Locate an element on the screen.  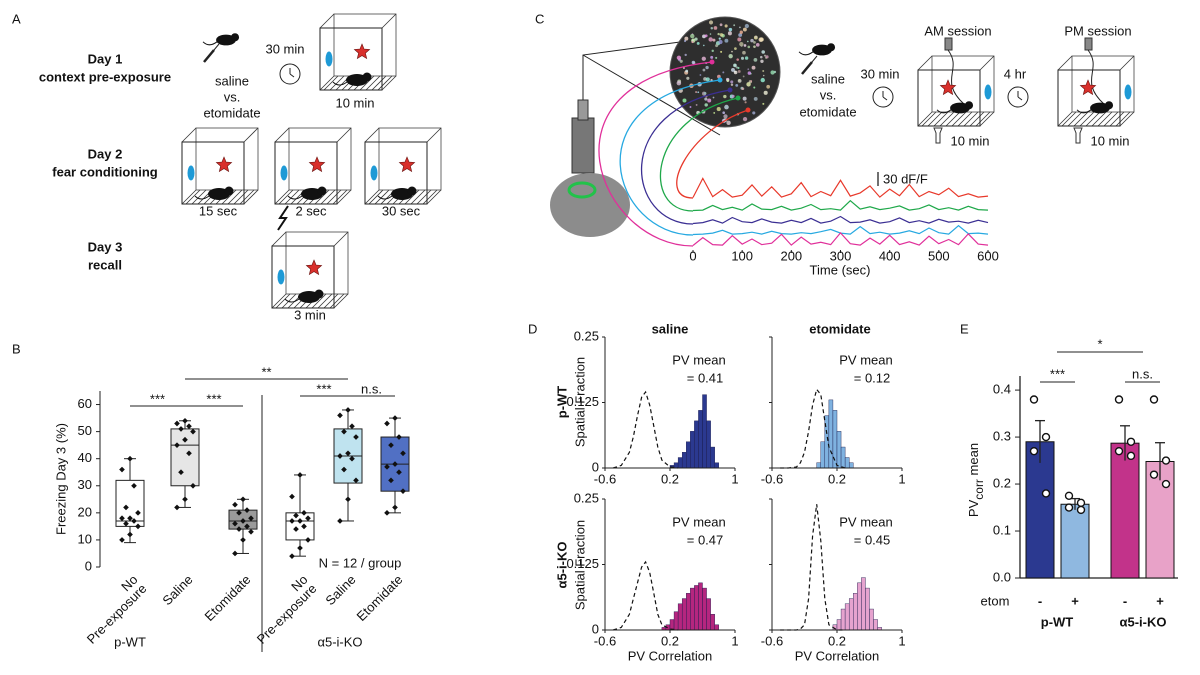
wall-cue is located at coordinates (374, 173).